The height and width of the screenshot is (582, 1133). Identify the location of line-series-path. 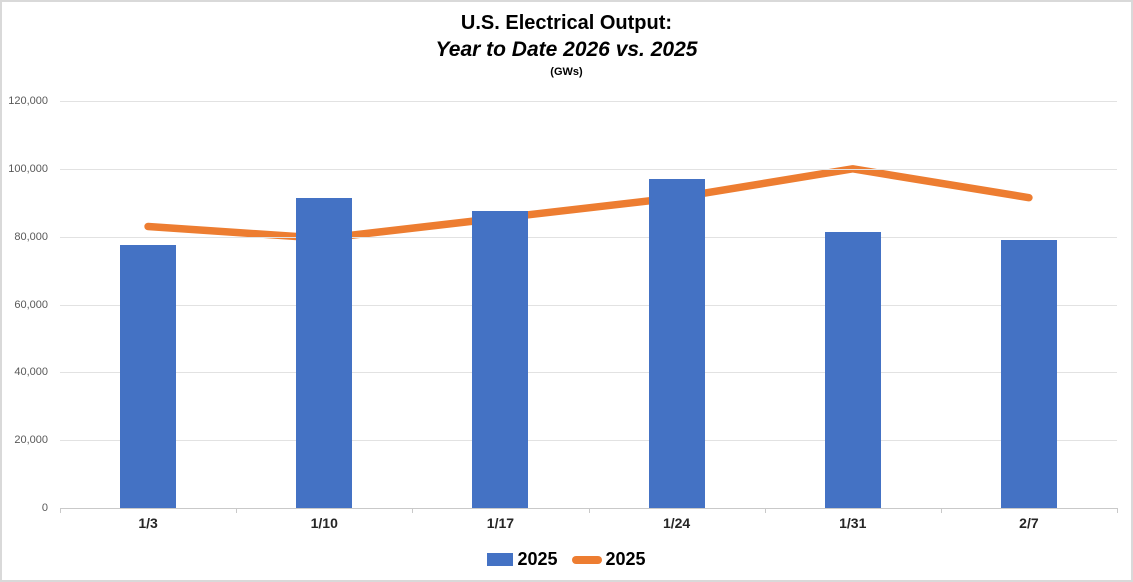
(588, 204).